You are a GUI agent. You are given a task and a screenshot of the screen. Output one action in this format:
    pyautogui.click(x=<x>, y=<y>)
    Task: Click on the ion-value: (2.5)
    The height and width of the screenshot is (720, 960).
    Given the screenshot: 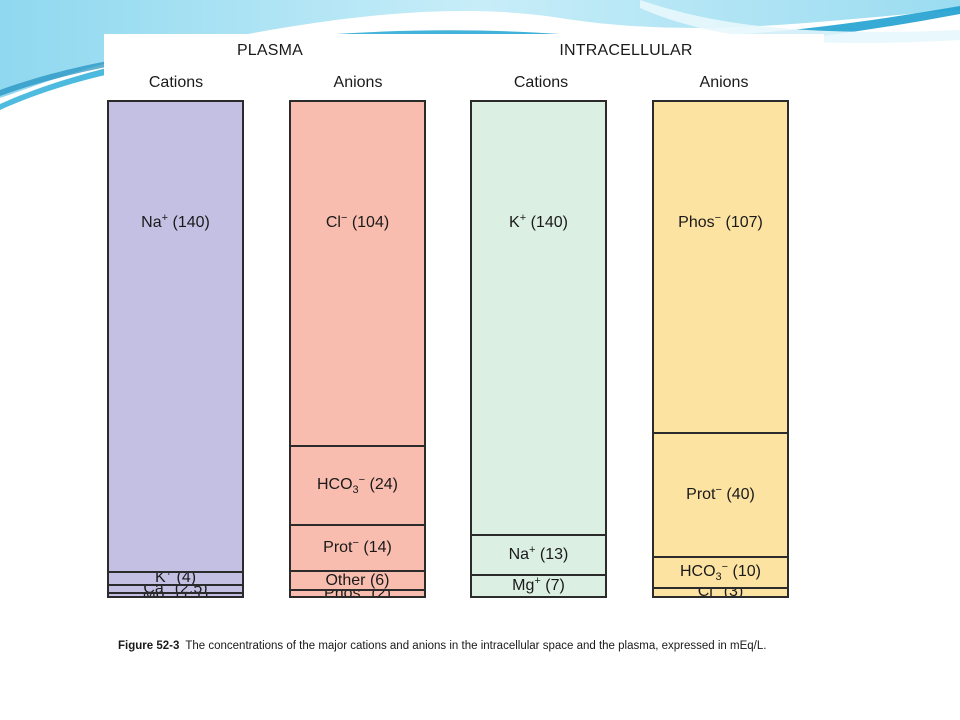 What is the action you would take?
    pyautogui.click(x=189, y=589)
    